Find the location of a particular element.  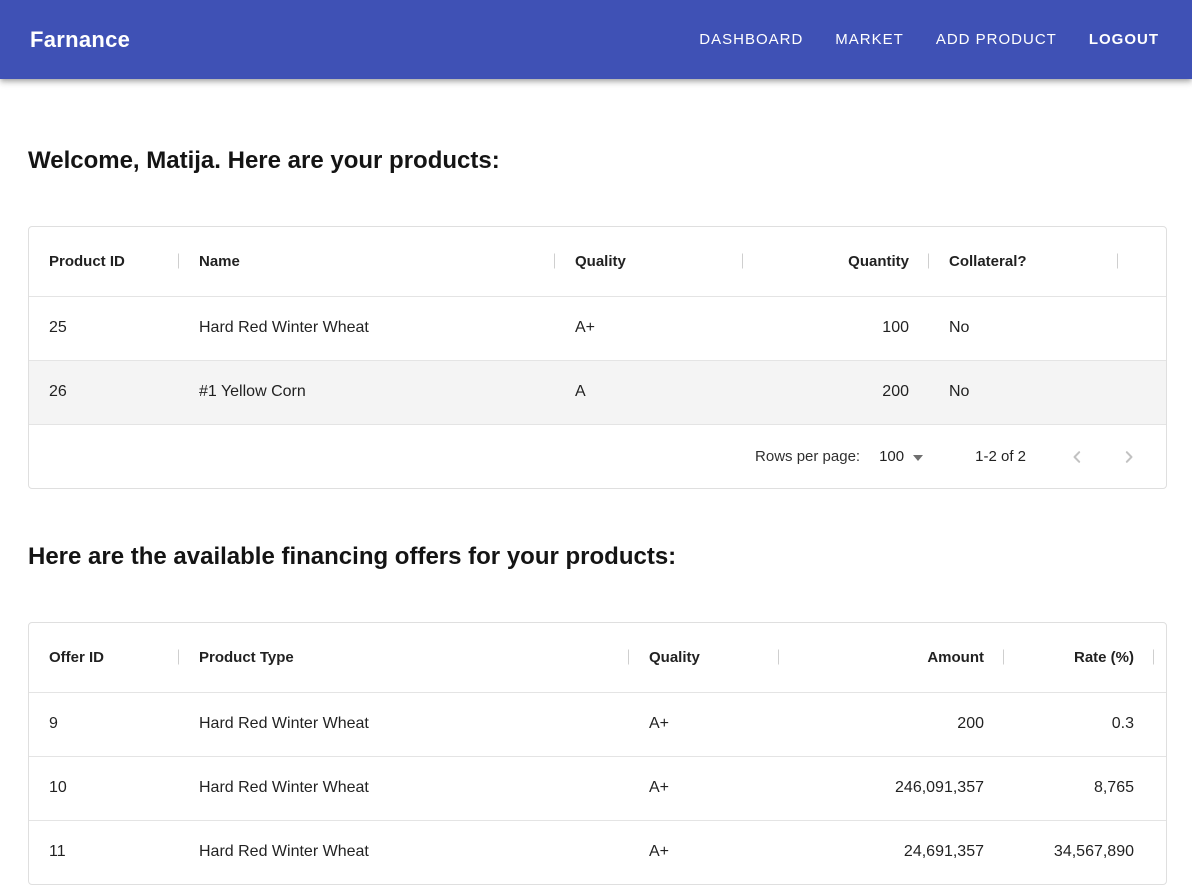

table-row: 9 Hard Red Winter Wheat A+ 200 0.3 is located at coordinates (597, 723).